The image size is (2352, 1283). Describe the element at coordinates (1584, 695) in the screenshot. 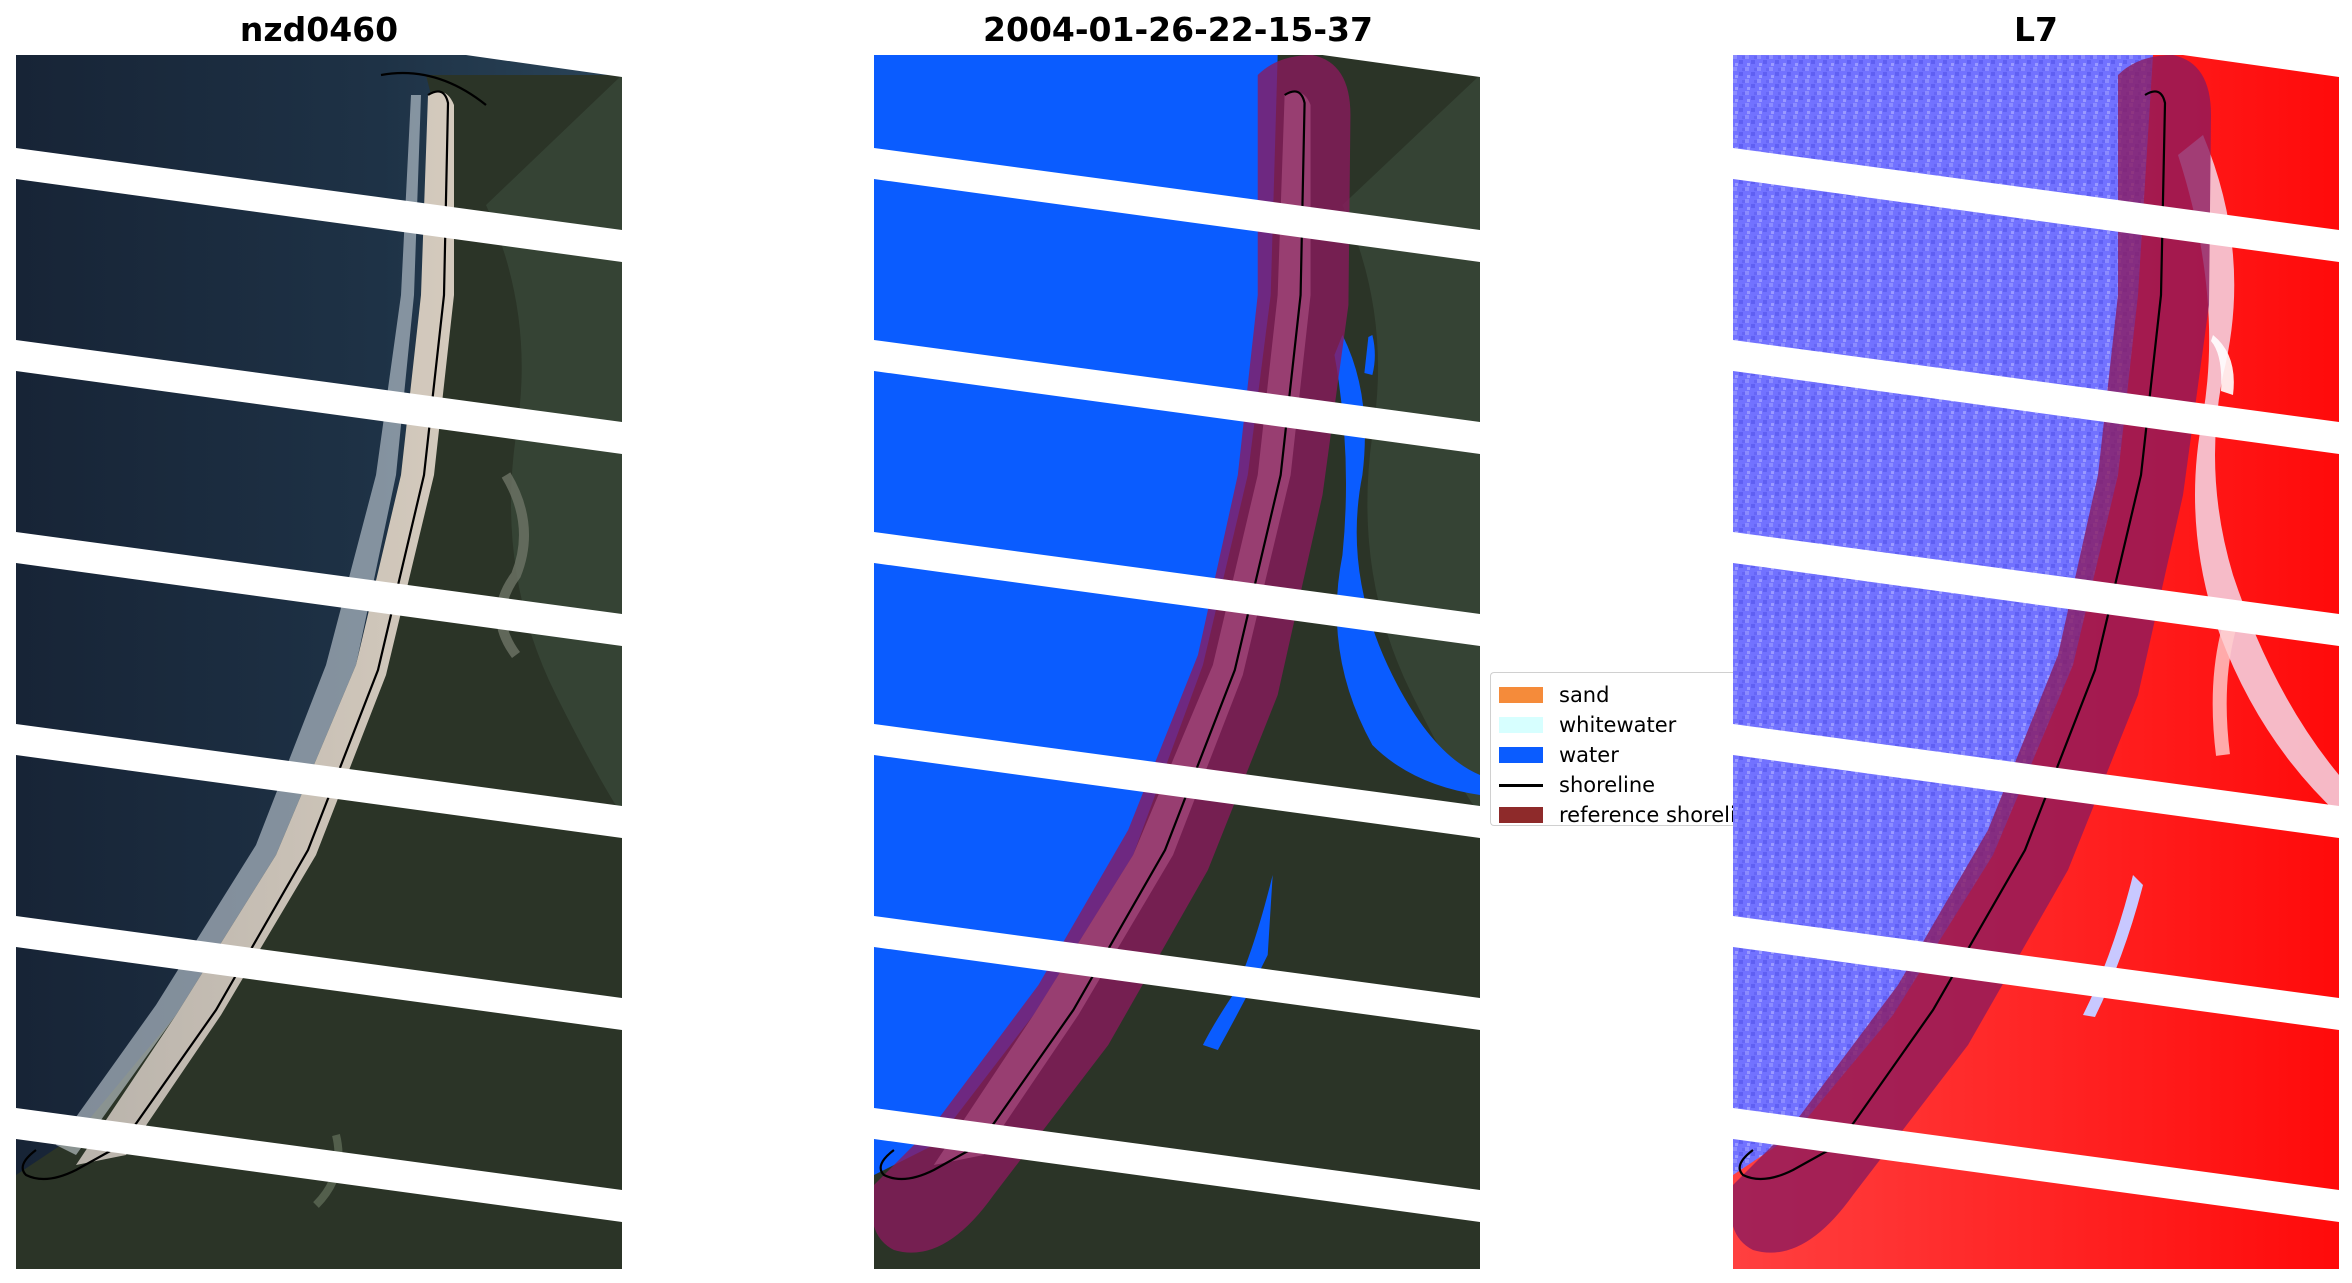

I see `legend-label-sand: sand` at that location.